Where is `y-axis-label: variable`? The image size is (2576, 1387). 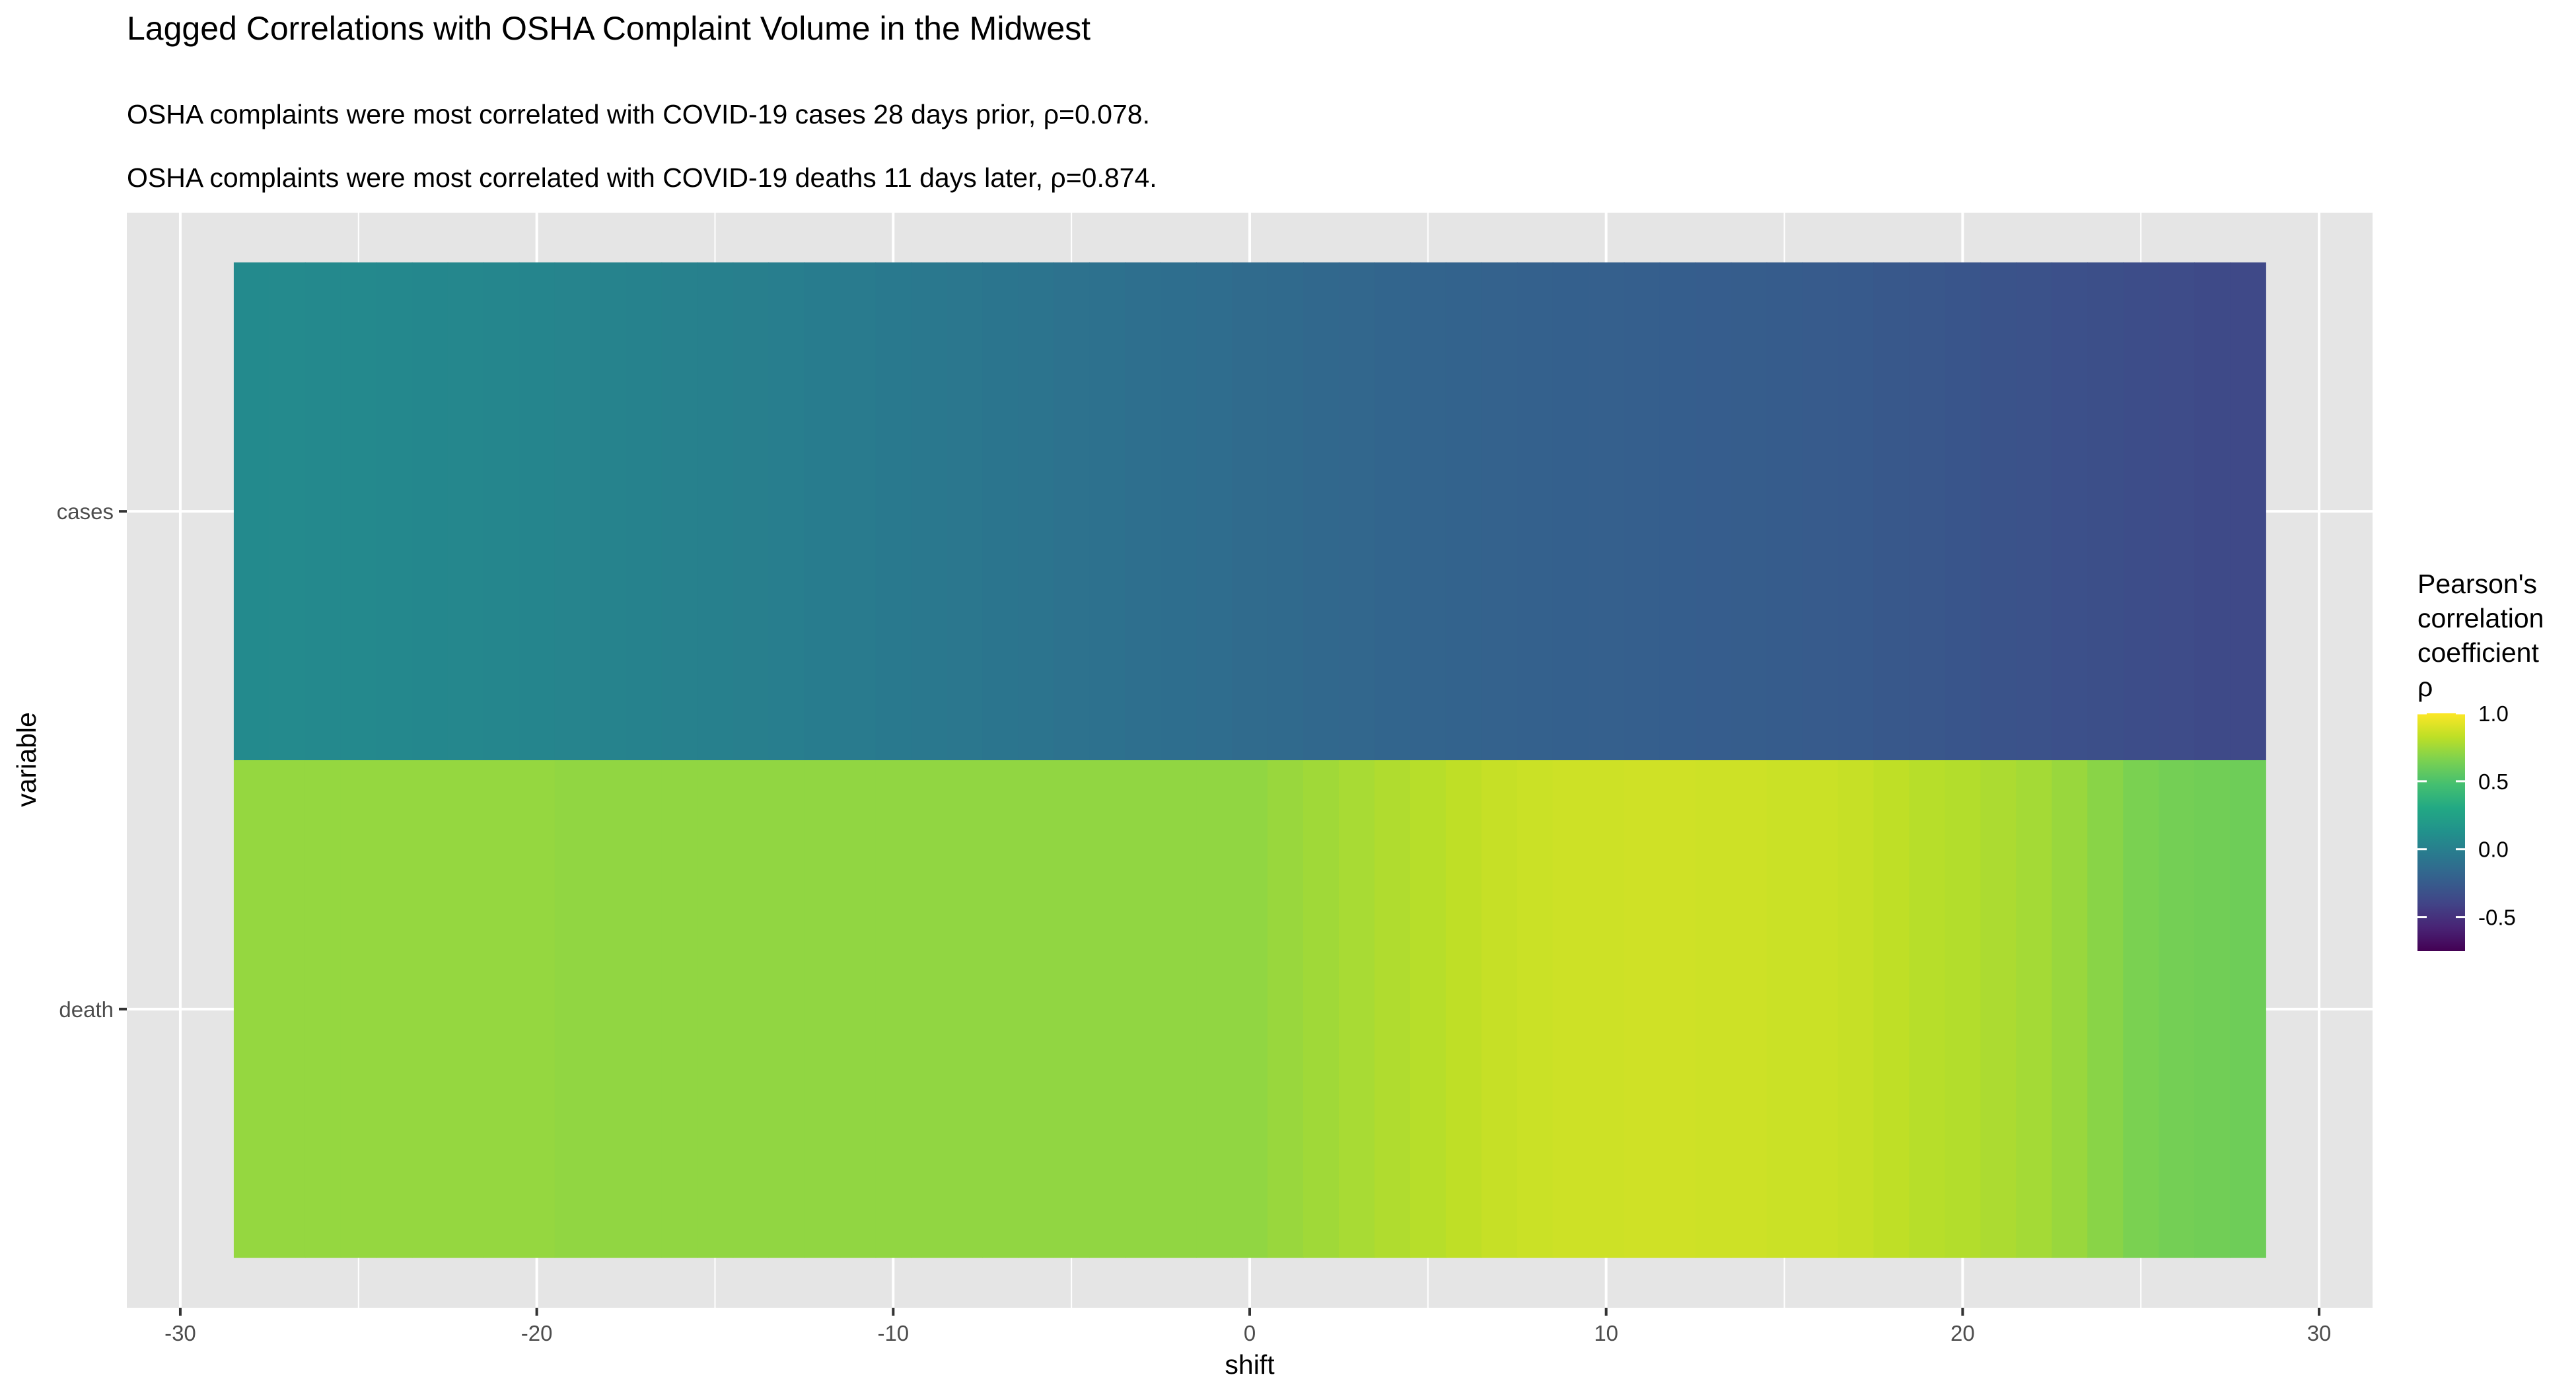 y-axis-label: variable is located at coordinates (27, 759).